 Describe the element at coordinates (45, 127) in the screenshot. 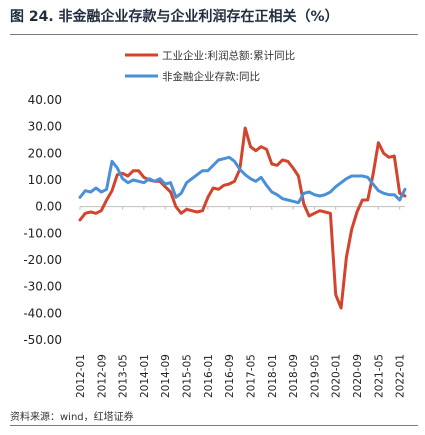

I see `y-tick-label: 30.00` at that location.